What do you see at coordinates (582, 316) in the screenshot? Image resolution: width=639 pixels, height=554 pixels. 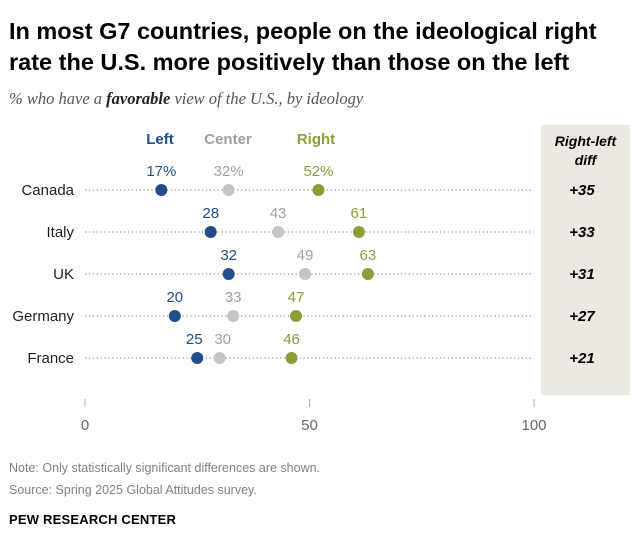 I see `diff-value: +27` at bounding box center [582, 316].